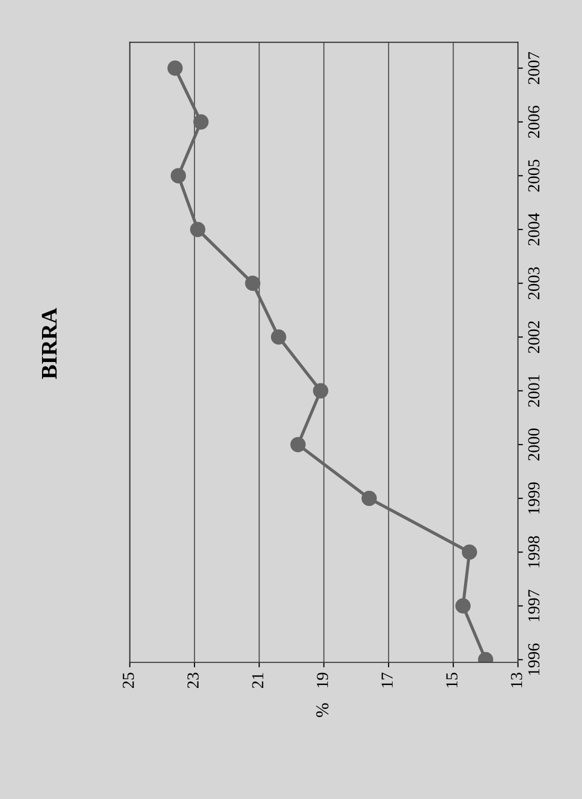 This screenshot has height=799, width=582. What do you see at coordinates (128, 680) in the screenshot?
I see `x-tick-label: 25` at bounding box center [128, 680].